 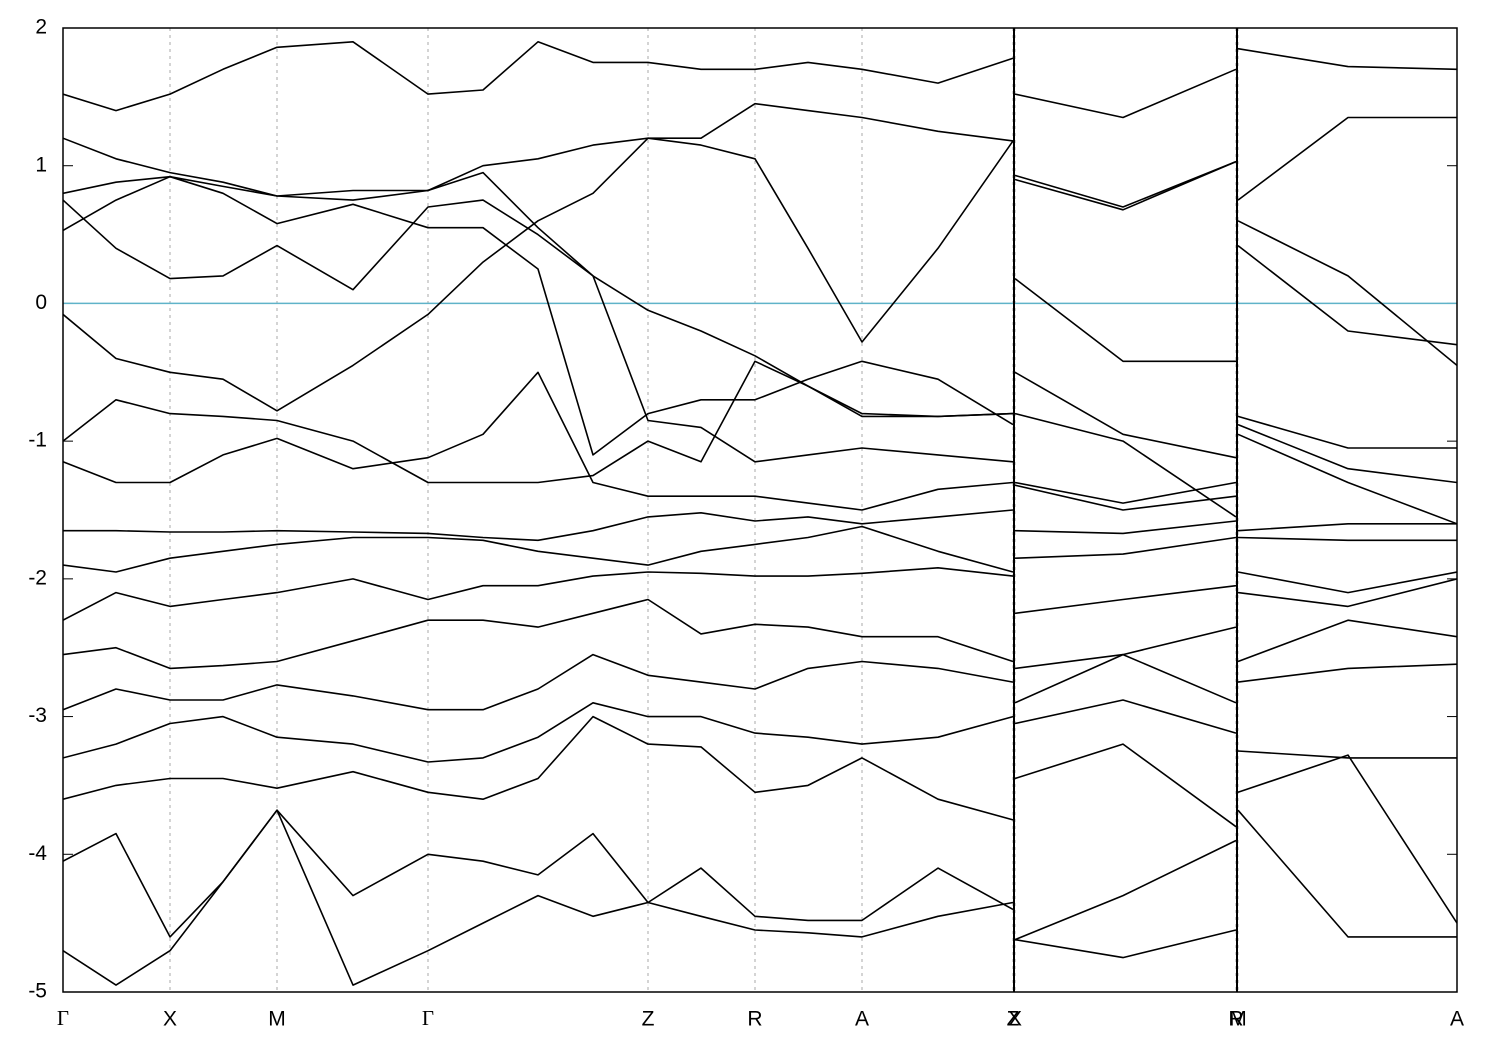 What do you see at coordinates (37, 440) in the screenshot?
I see `y-tick-label: -1` at bounding box center [37, 440].